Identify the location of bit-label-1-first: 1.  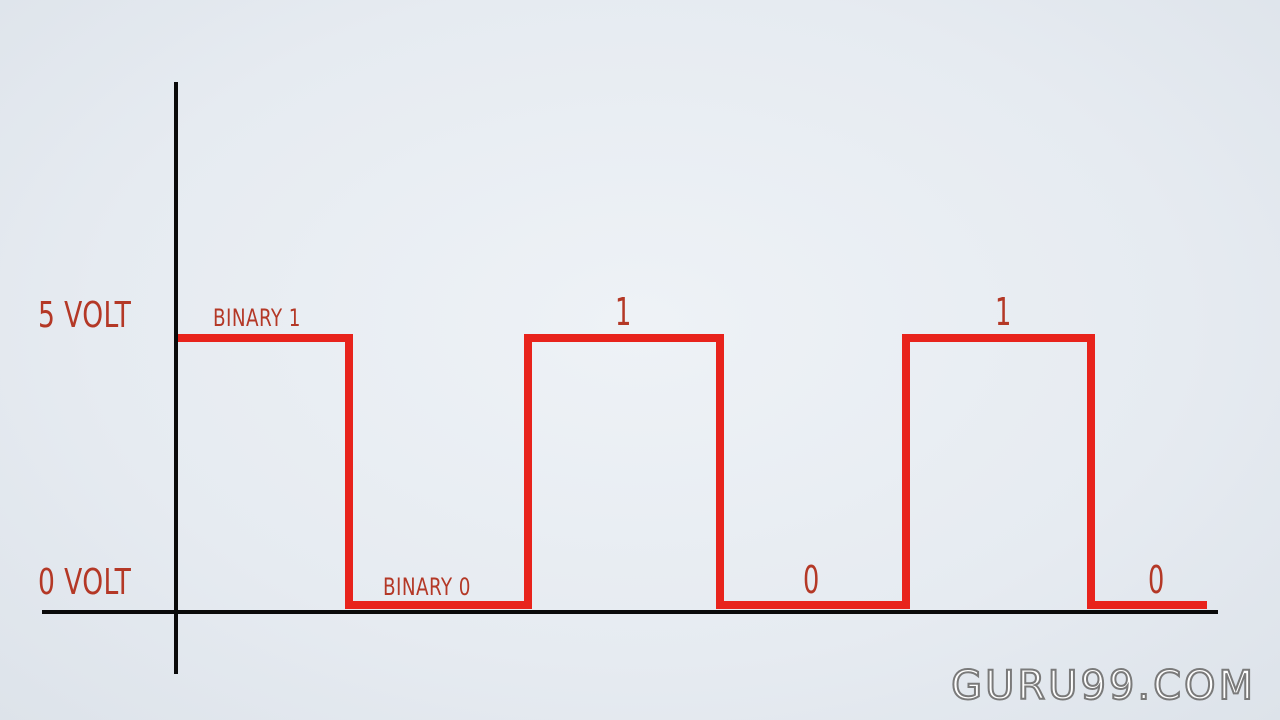
(623, 312).